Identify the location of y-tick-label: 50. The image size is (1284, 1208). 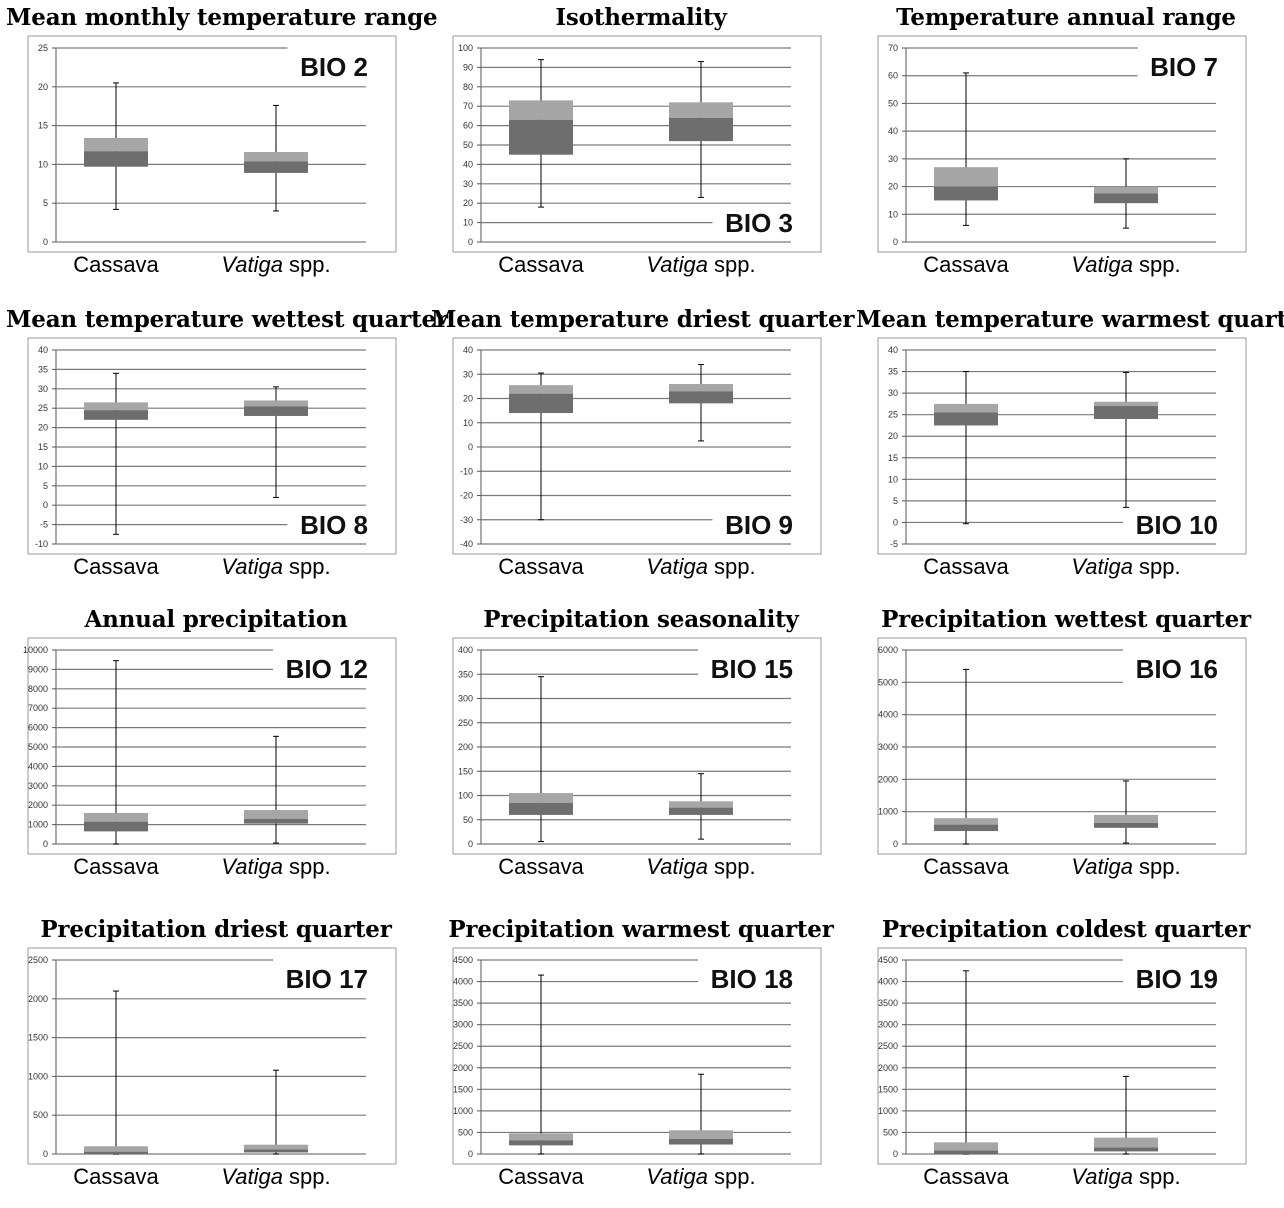
(893, 103).